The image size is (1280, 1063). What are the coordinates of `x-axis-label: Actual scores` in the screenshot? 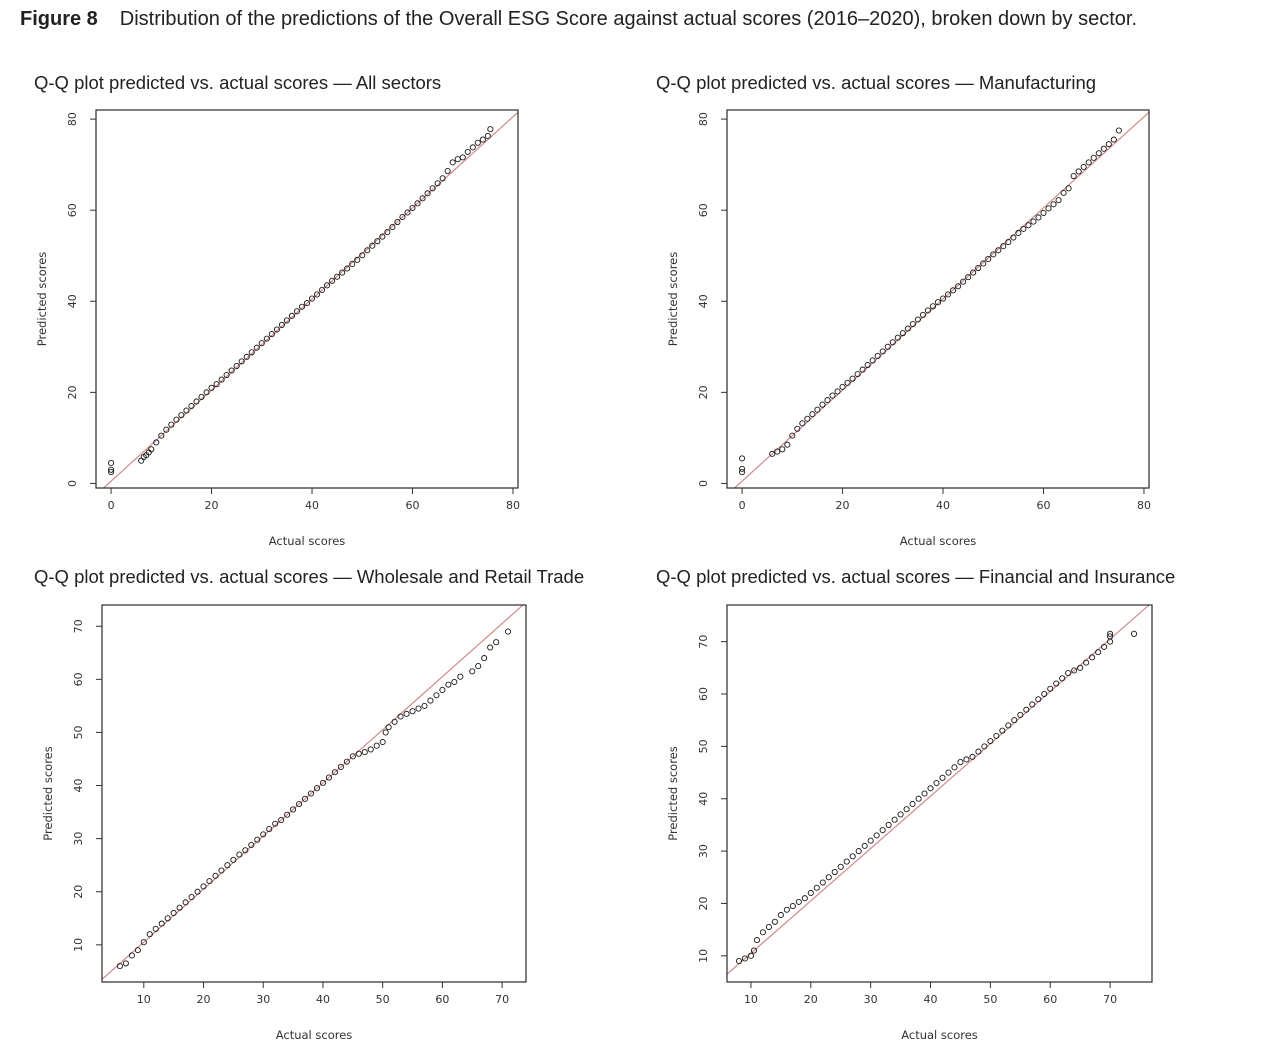 It's located at (314, 1035).